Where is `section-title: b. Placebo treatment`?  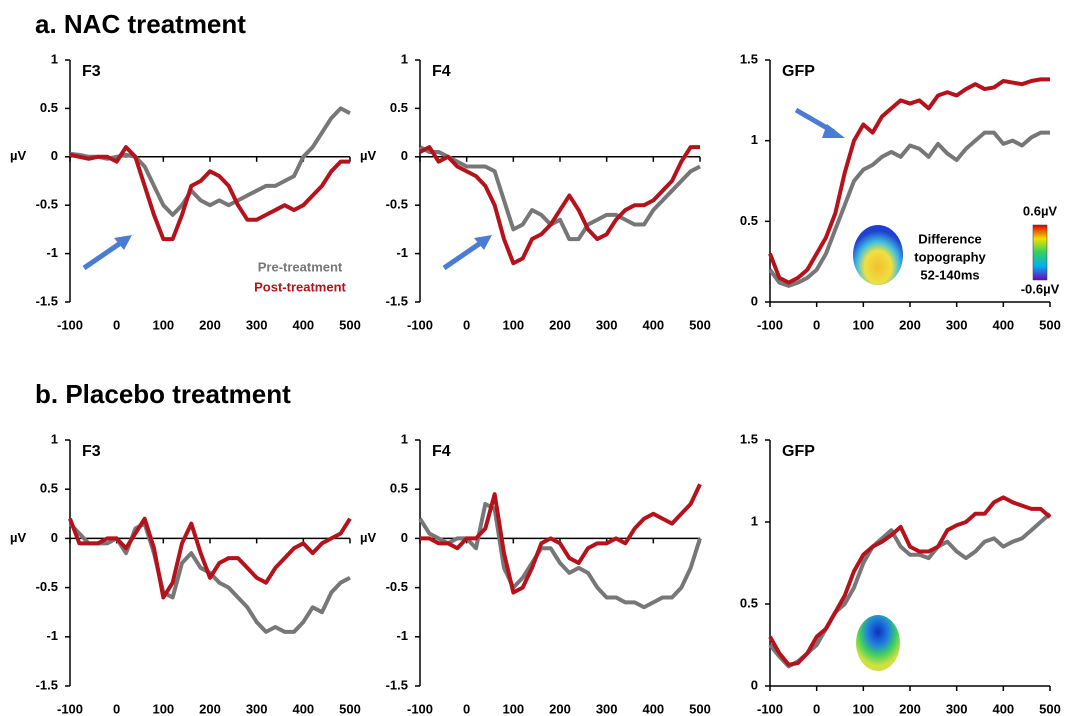 section-title: b. Placebo treatment is located at coordinates (163, 394).